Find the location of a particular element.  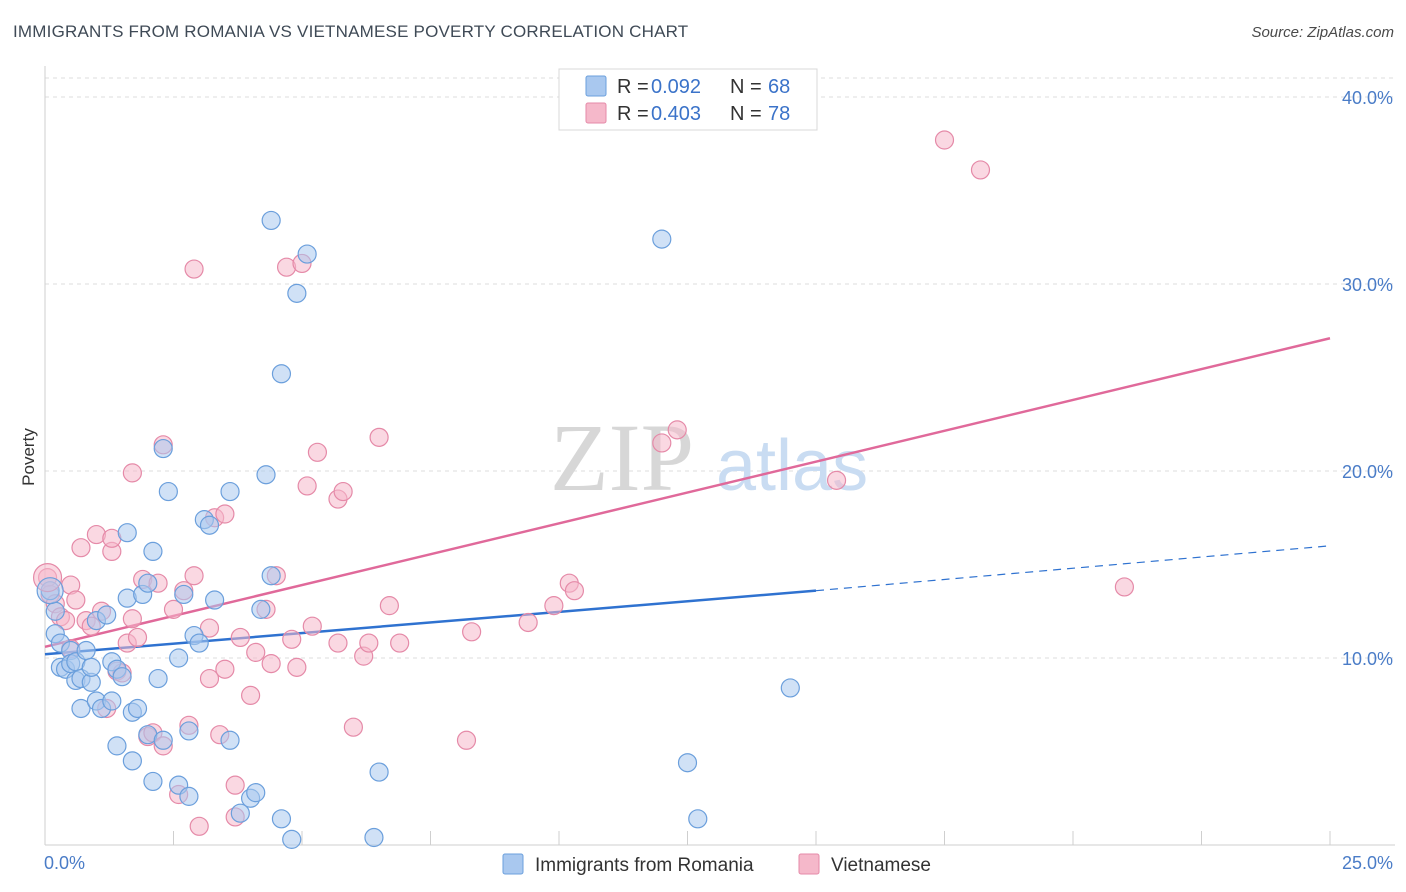

bottom-legend-swatch-romania is located at coordinates (513, 864).